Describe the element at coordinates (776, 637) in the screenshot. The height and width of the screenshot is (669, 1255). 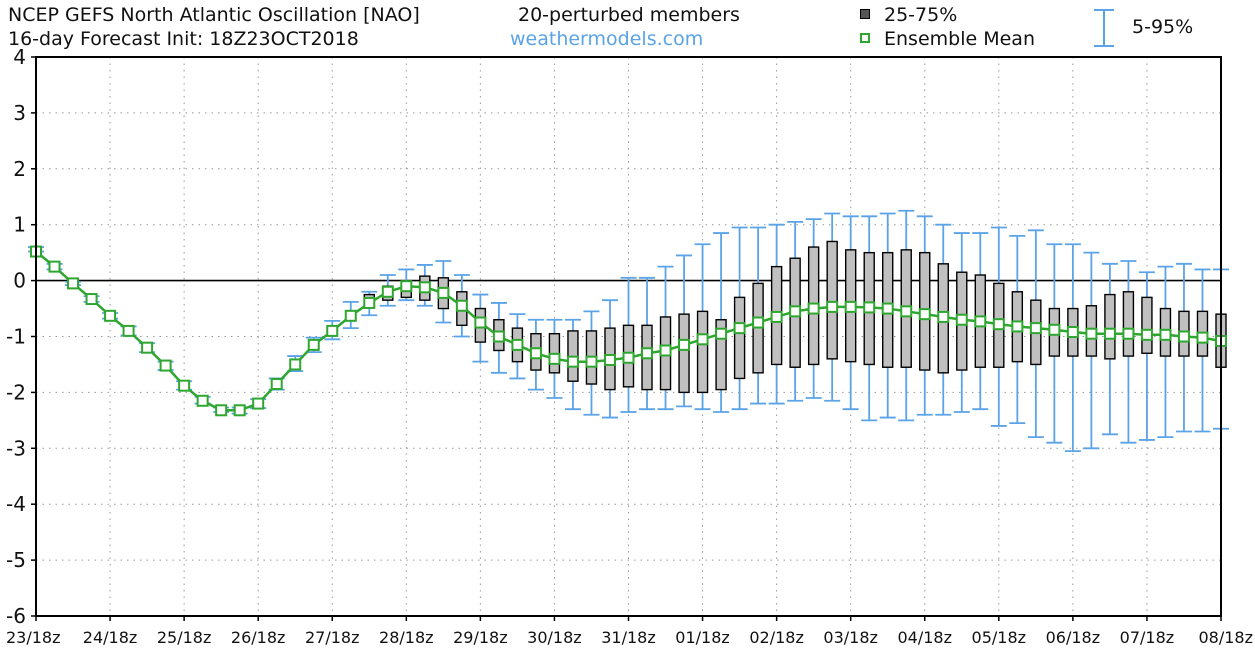
I see `x-tick-label: 02/18z` at that location.